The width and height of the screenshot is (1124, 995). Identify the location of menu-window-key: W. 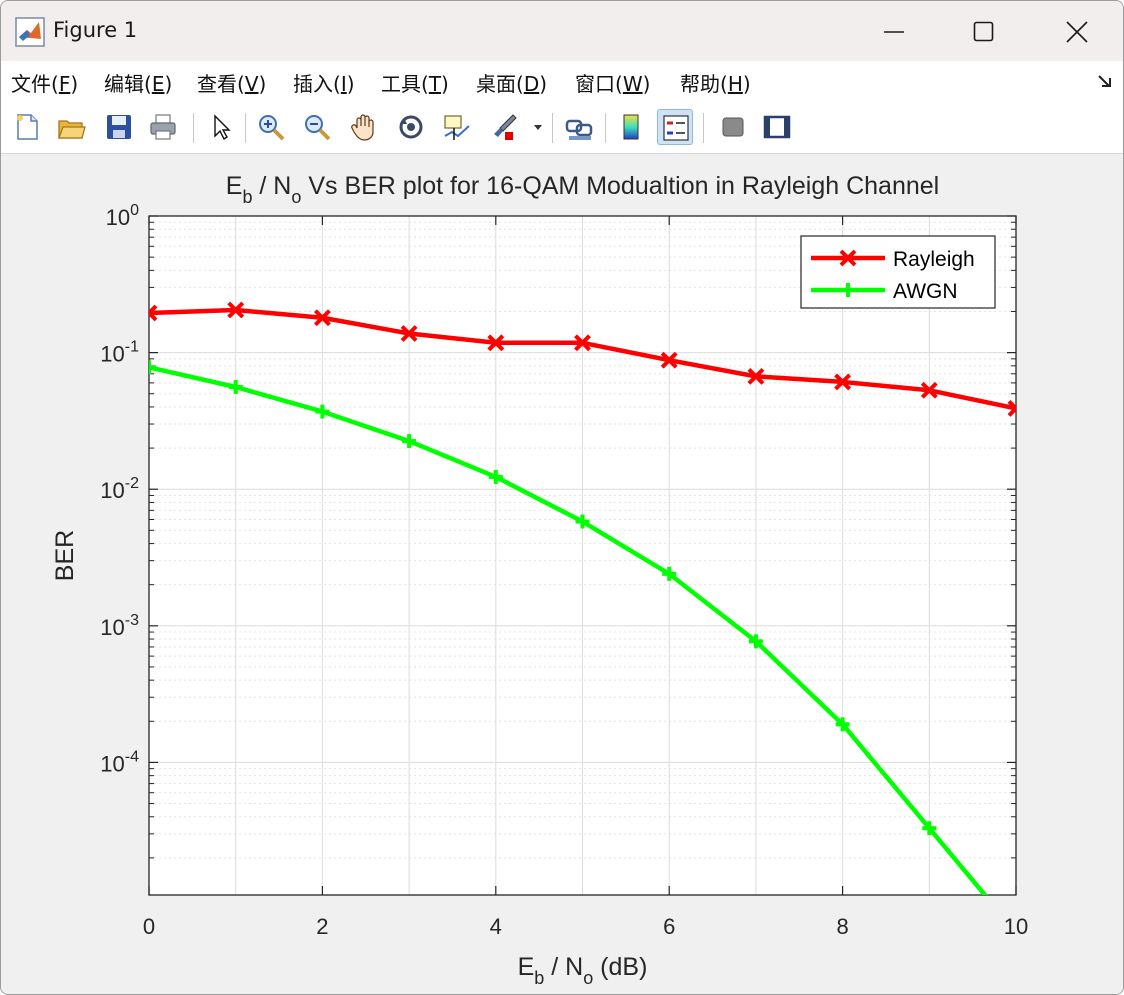
(632, 84).